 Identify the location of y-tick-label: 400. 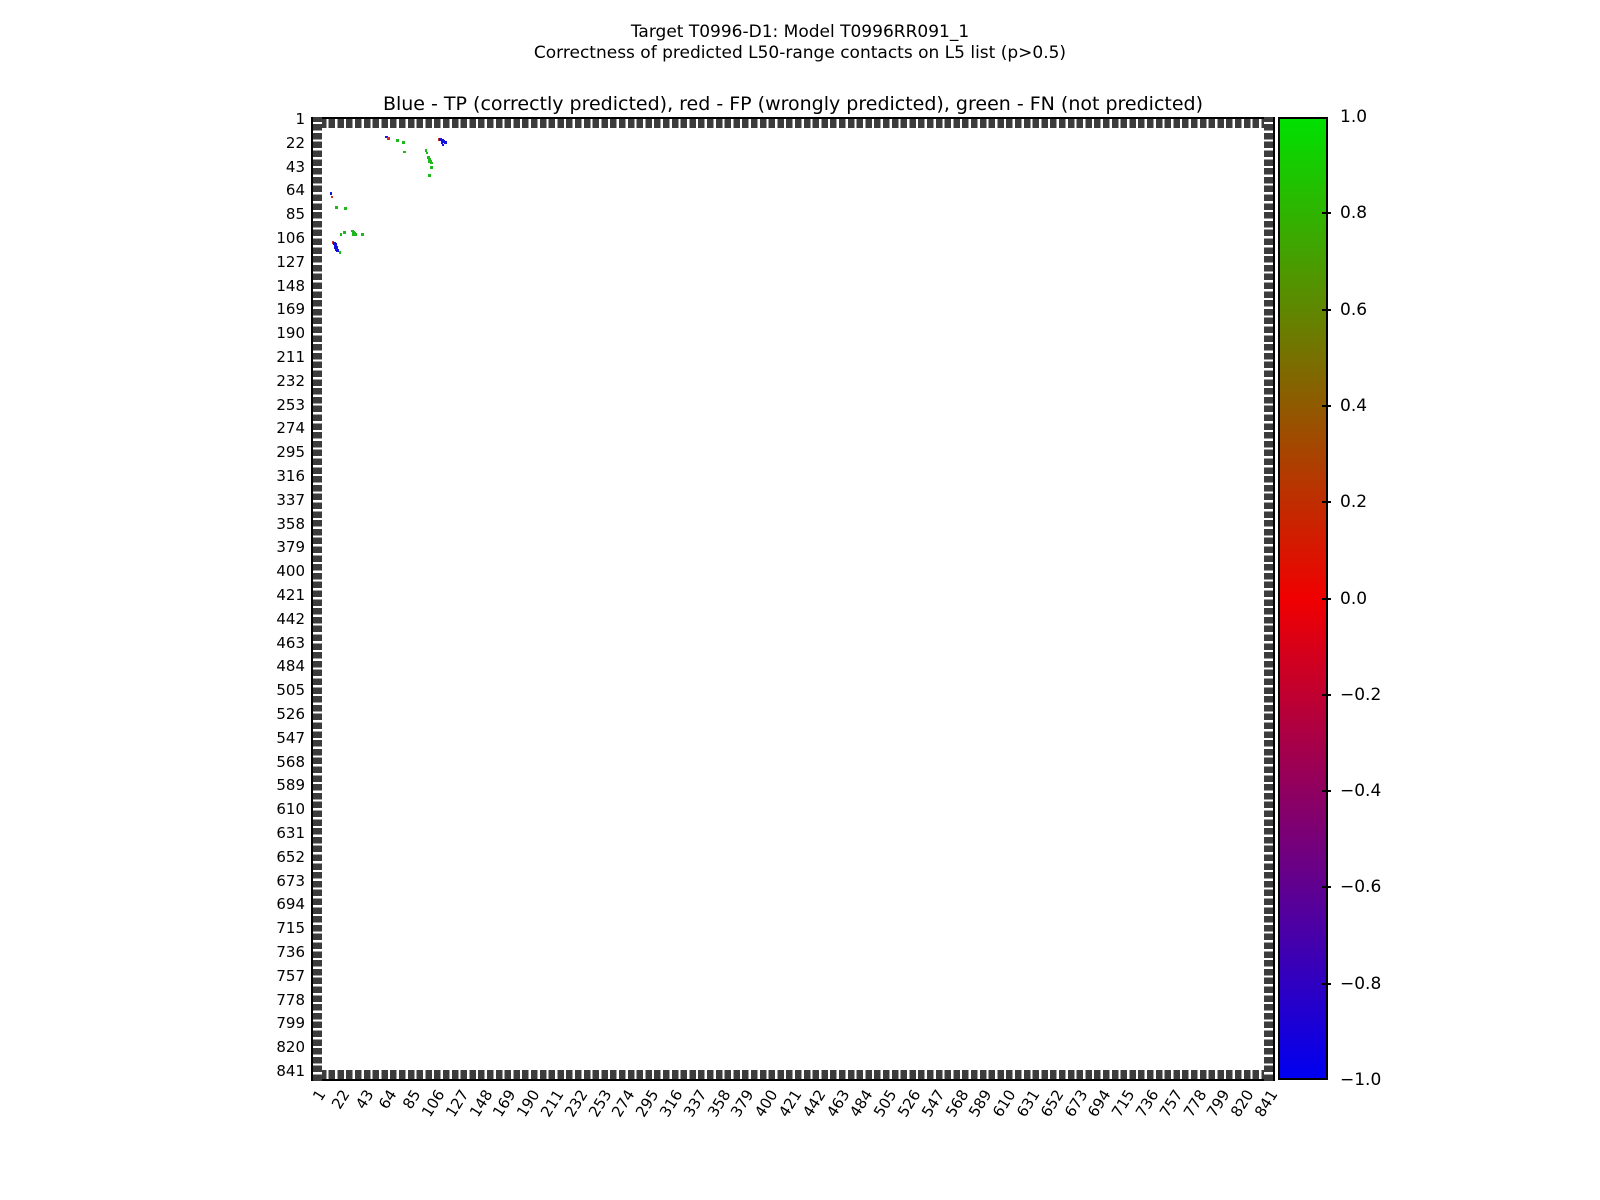
(290, 571).